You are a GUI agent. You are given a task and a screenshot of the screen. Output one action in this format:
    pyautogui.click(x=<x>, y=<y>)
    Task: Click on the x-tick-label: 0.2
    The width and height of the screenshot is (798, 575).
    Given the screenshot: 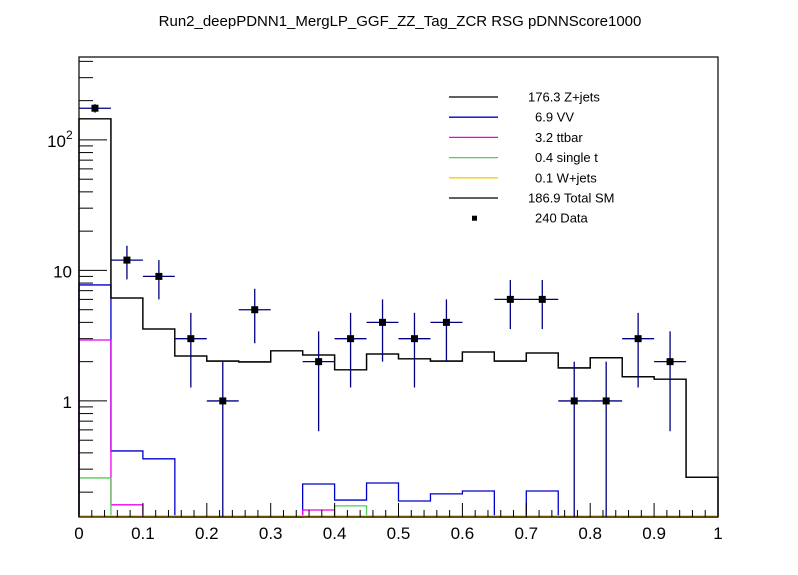 What is the action you would take?
    pyautogui.click(x=207, y=533)
    